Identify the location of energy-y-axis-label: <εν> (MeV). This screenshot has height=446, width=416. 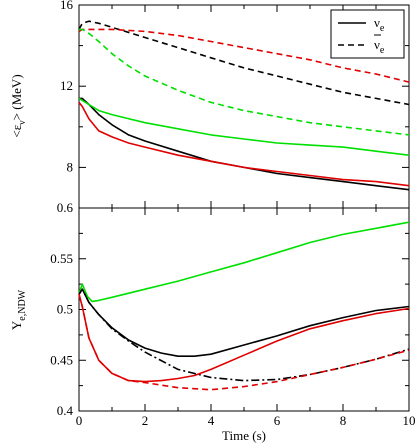
(18, 105).